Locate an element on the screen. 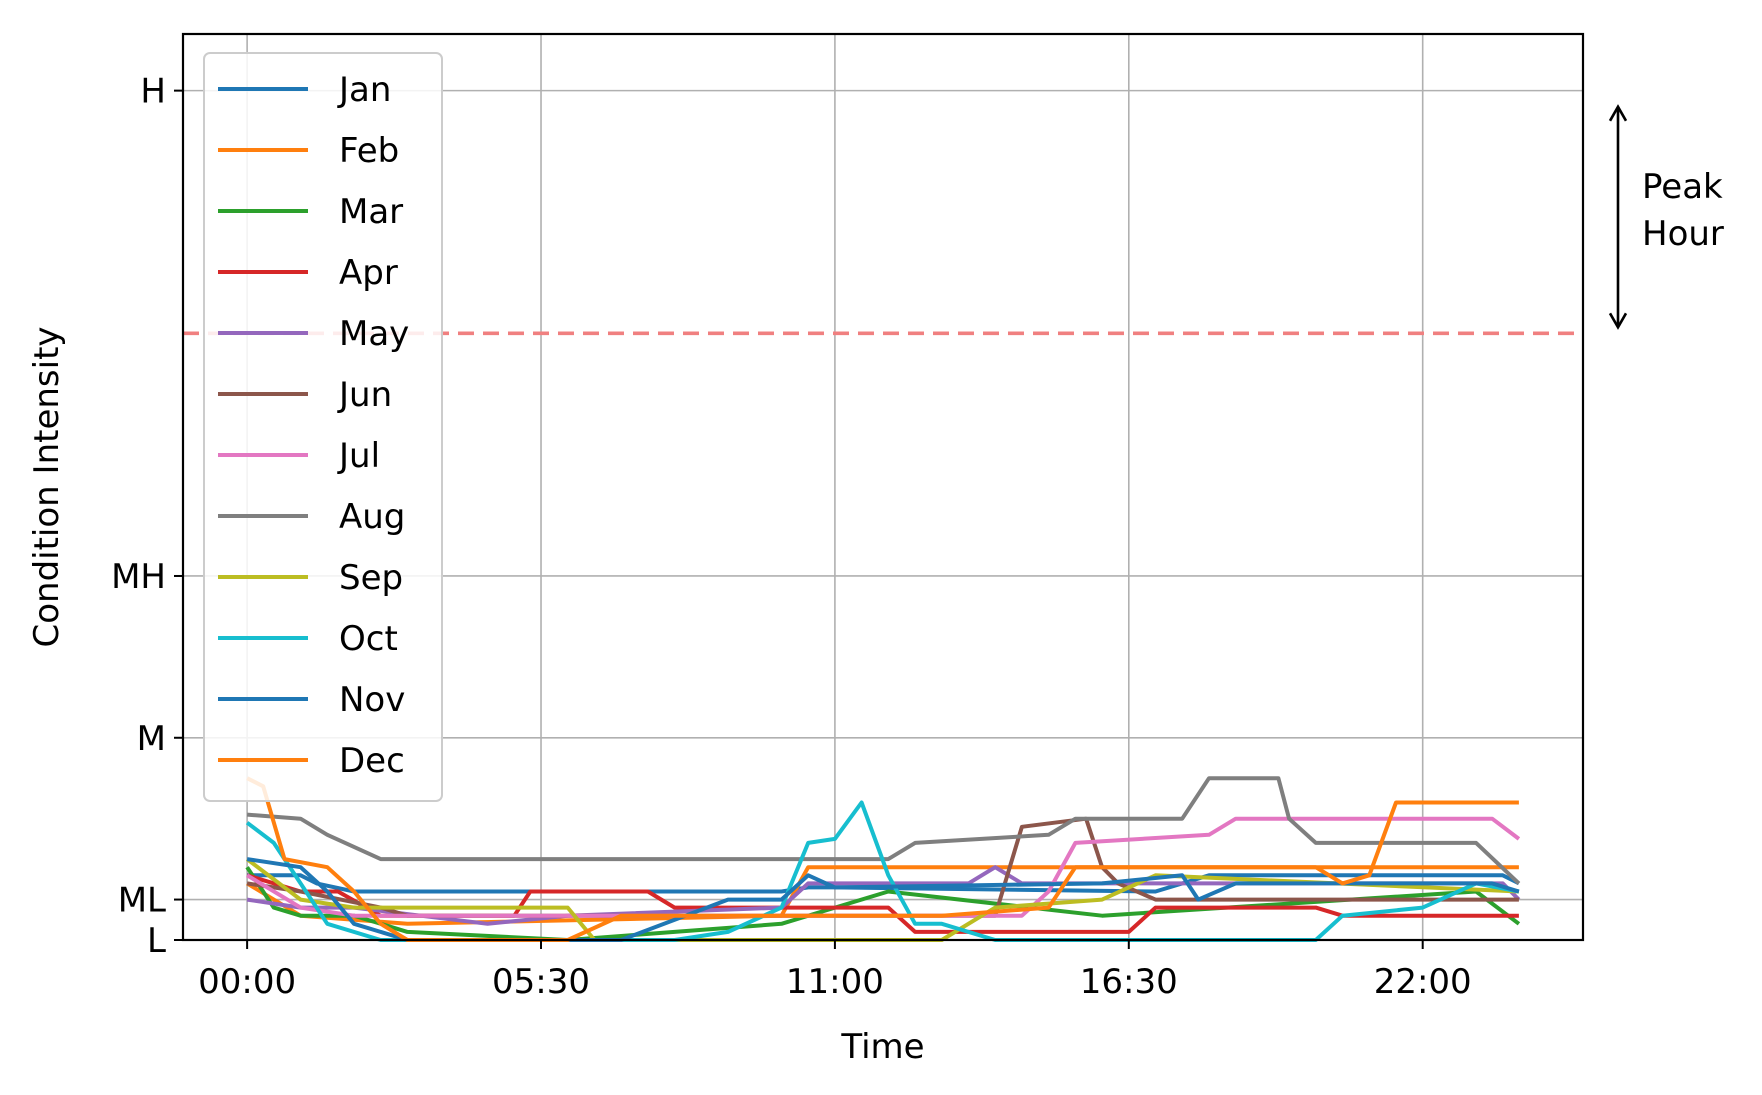 This screenshot has height=1095, width=1762. series-line-mar is located at coordinates (883, 904).